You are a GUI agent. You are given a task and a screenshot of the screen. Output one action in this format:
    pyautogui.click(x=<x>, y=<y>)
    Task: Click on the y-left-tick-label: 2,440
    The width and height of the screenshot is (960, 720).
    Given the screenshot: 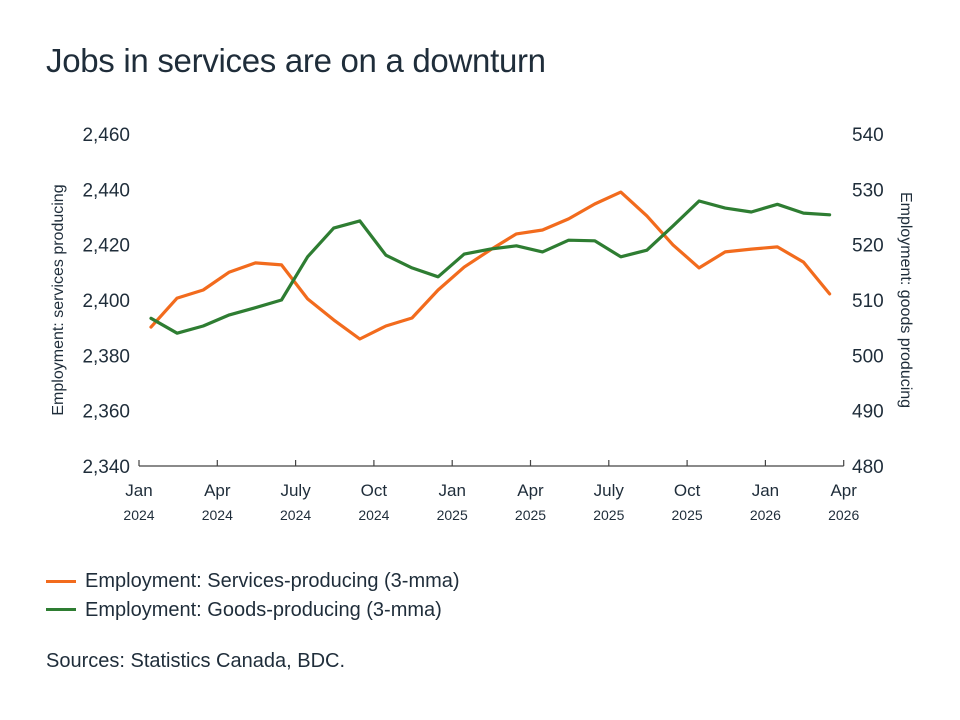 What is the action you would take?
    pyautogui.click(x=106, y=190)
    